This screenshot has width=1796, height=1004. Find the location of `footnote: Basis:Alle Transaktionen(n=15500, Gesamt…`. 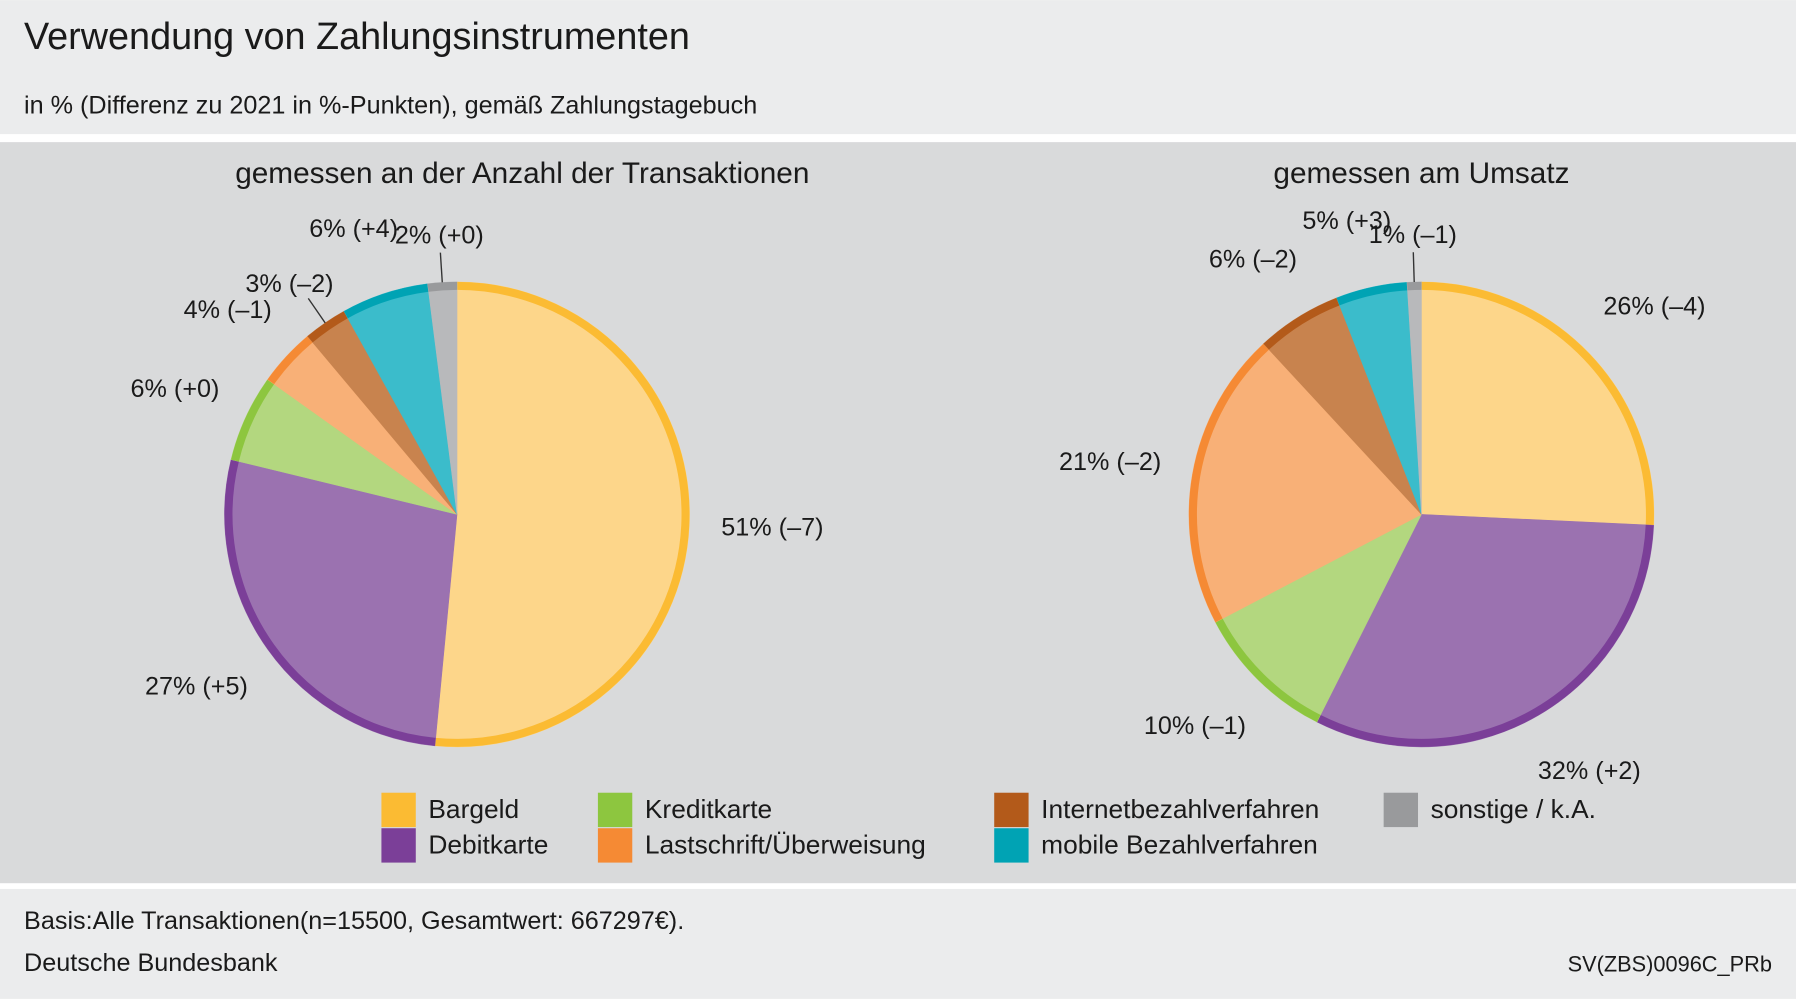

footnote: Basis:Alle Transaktionen(n=15500, Gesamt… is located at coordinates (354, 921).